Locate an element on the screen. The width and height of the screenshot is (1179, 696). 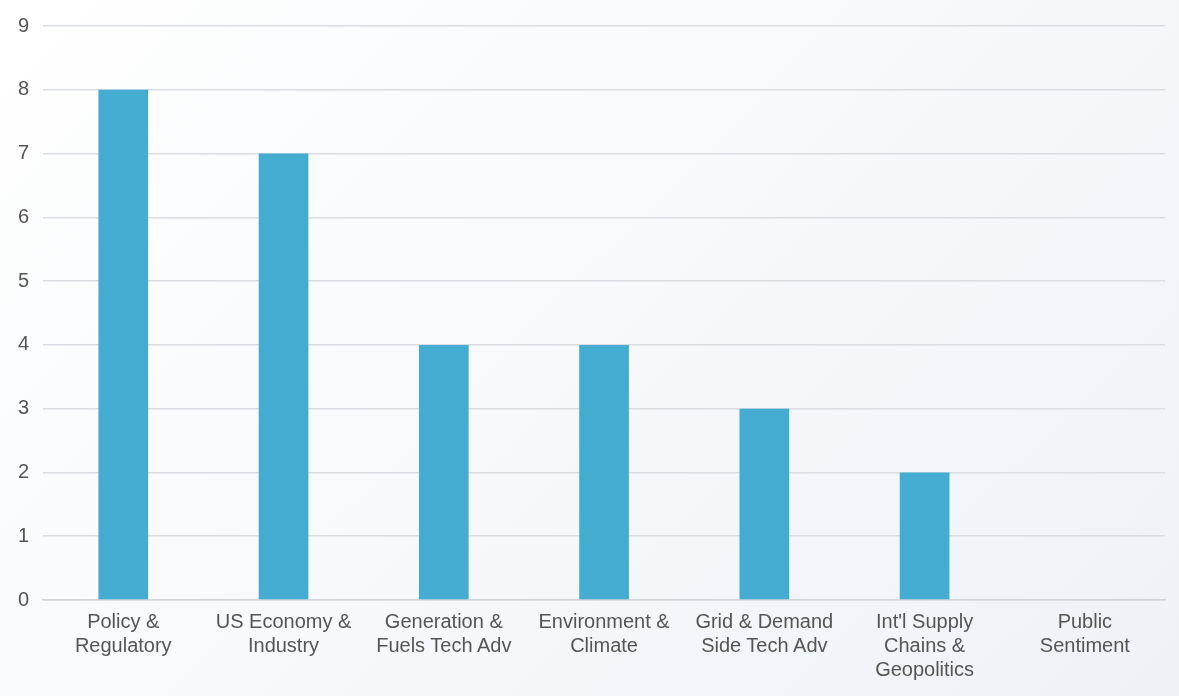
y-tick-label: 2 is located at coordinates (24, 470).